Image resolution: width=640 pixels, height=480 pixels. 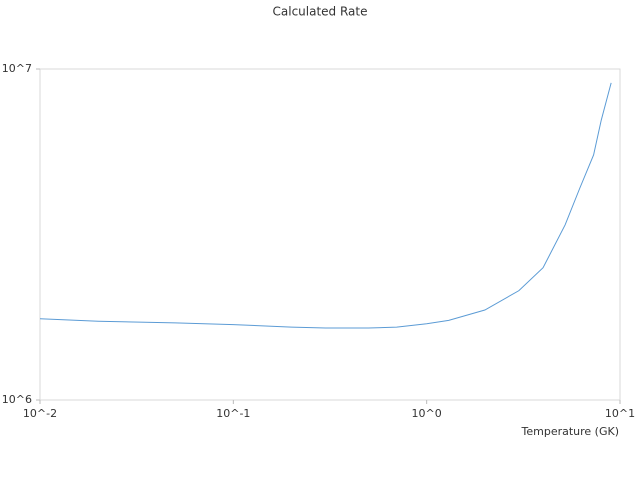 What do you see at coordinates (620, 413) in the screenshot?
I see `x-tick-label: 10^1` at bounding box center [620, 413].